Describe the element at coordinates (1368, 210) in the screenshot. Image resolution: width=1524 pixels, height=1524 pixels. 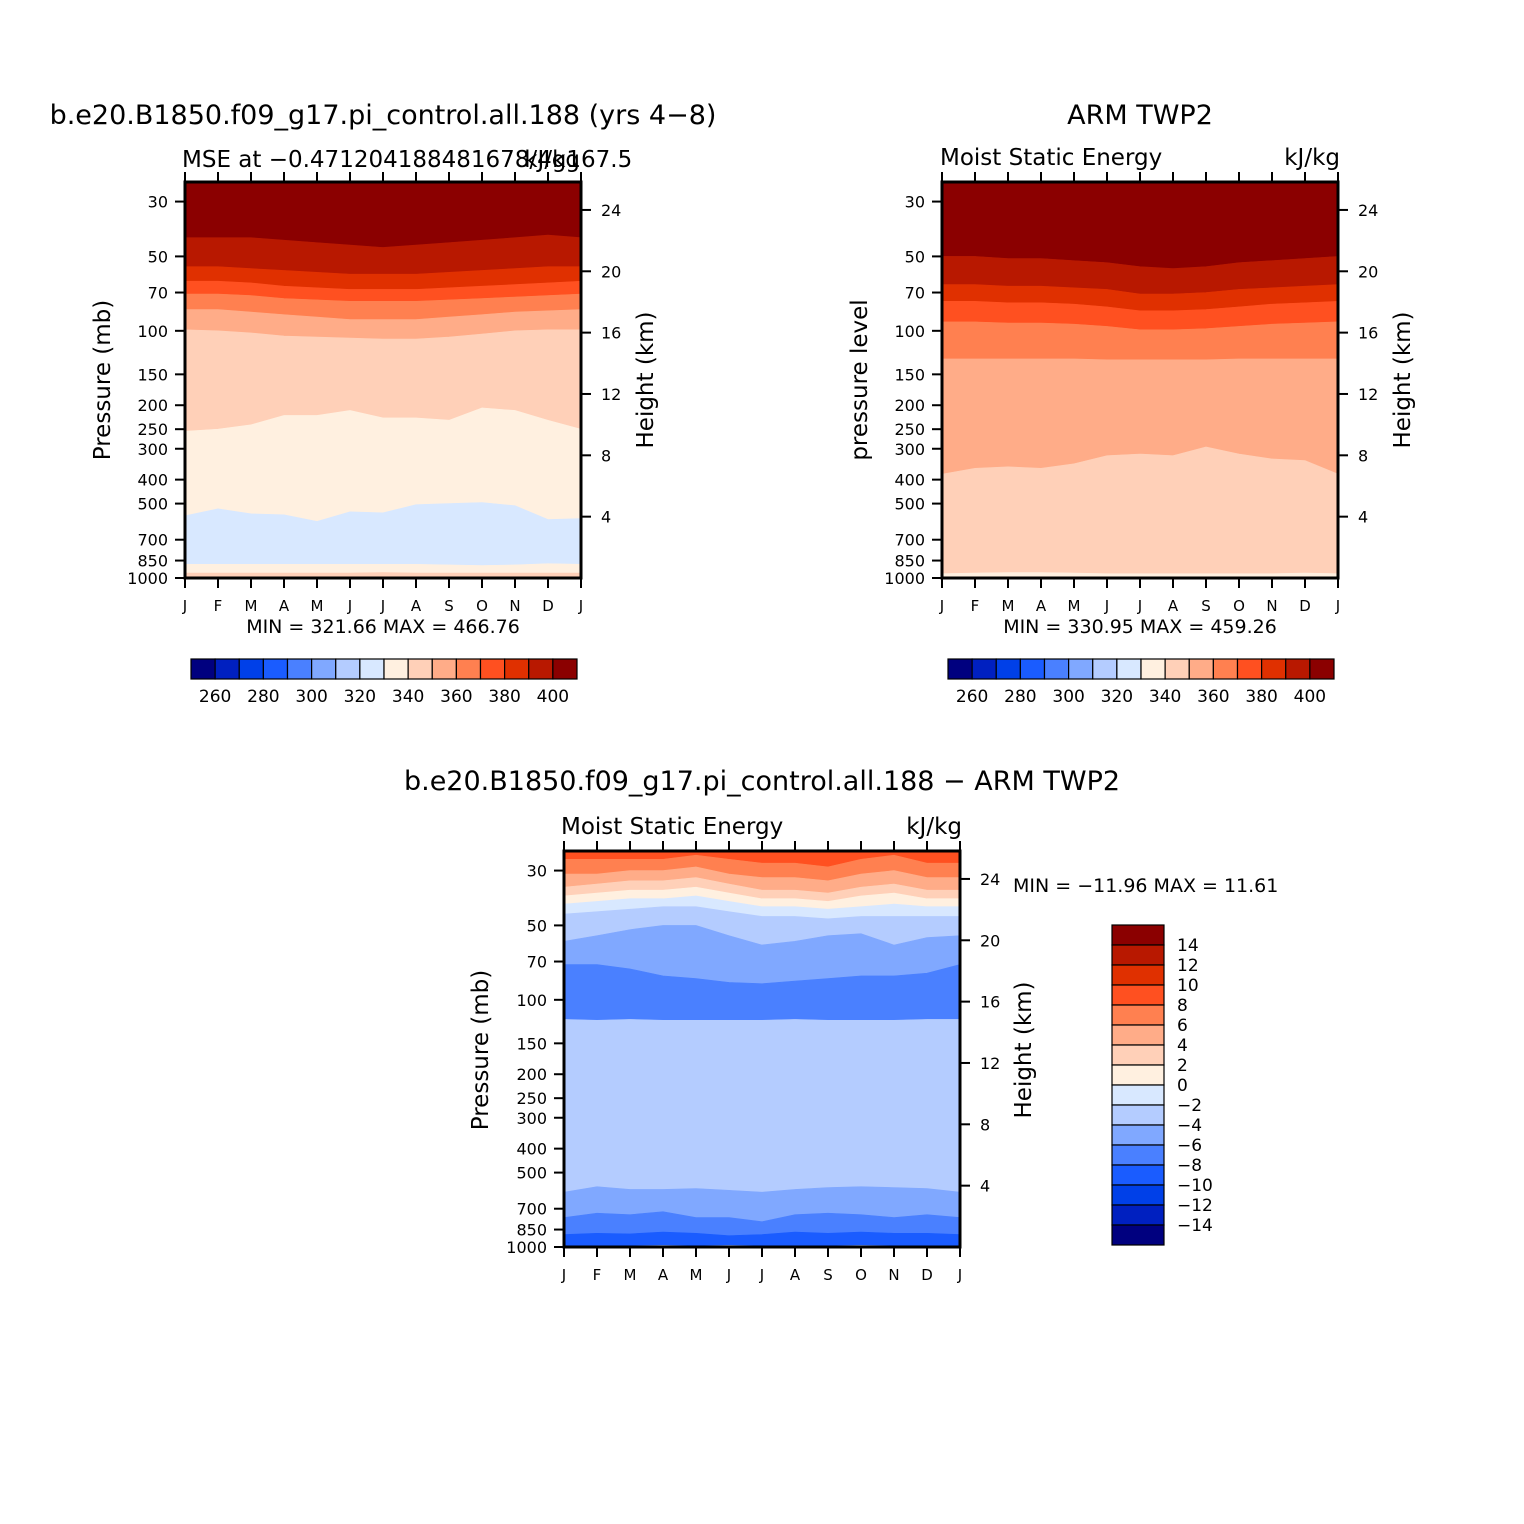
I see `obs-y2-tick-label: 24` at that location.